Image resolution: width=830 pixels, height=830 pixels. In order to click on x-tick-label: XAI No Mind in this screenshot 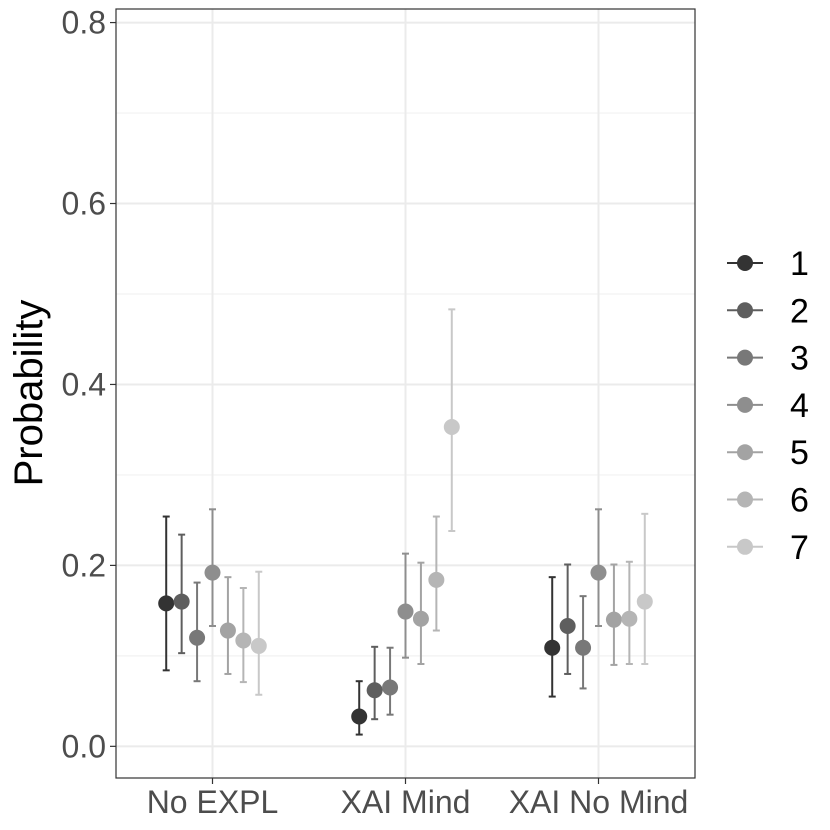, I will do `click(599, 802)`.